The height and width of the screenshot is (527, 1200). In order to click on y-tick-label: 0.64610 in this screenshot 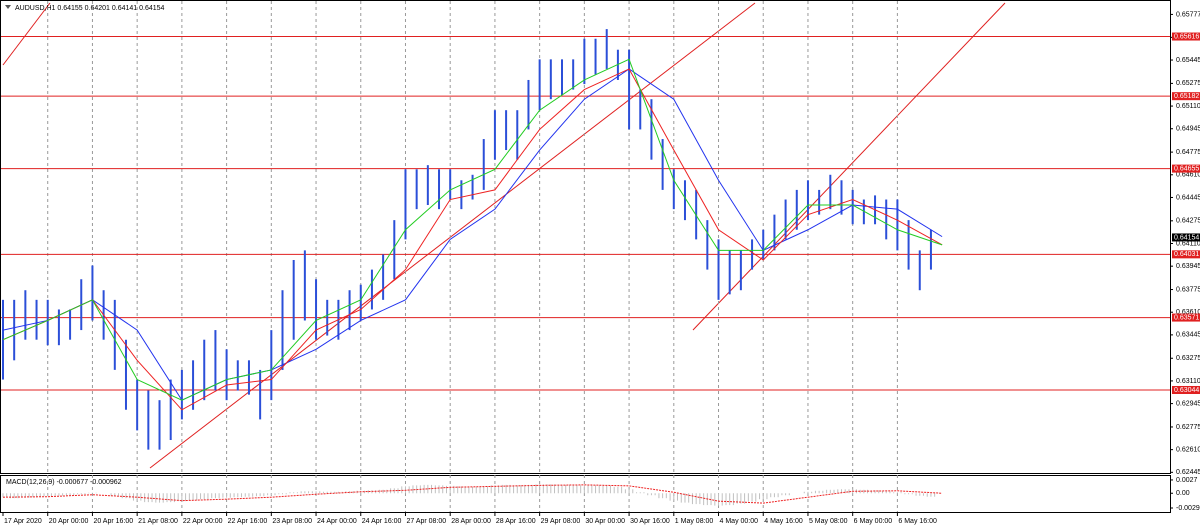, I will do `click(1188, 175)`.